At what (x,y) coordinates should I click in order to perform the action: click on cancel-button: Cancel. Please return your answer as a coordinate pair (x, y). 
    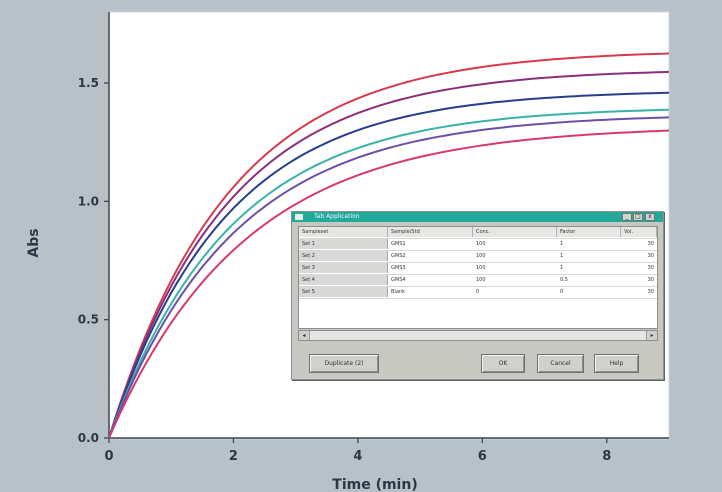
    Looking at the image, I should click on (560, 363).